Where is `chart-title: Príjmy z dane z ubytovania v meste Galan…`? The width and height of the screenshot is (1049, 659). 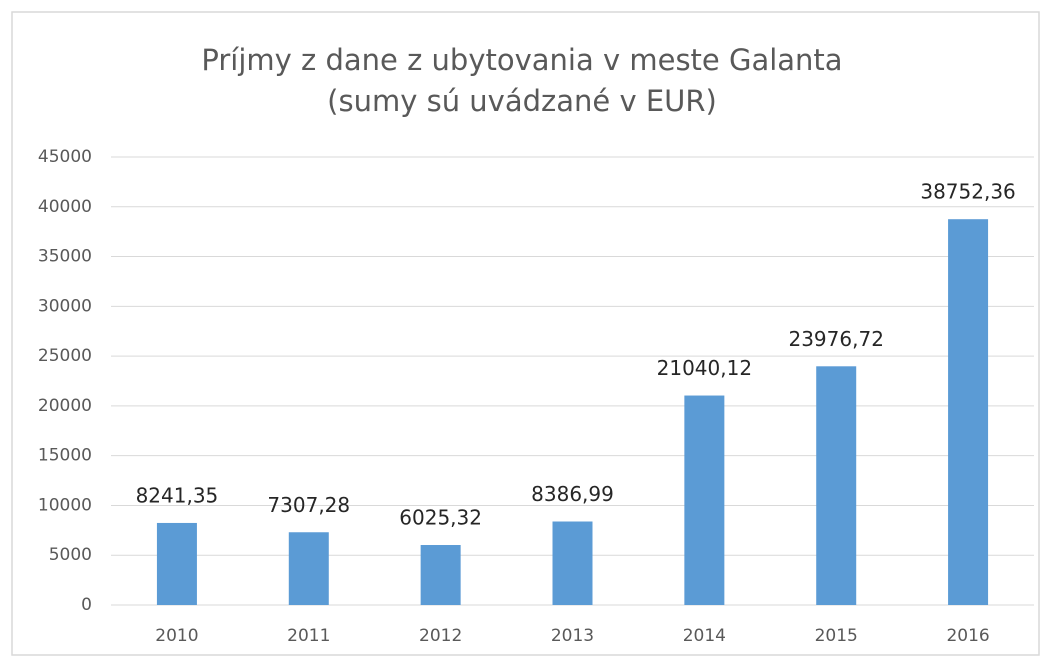 chart-title: Príjmy z dane z ubytovania v meste Galan… is located at coordinates (521, 60).